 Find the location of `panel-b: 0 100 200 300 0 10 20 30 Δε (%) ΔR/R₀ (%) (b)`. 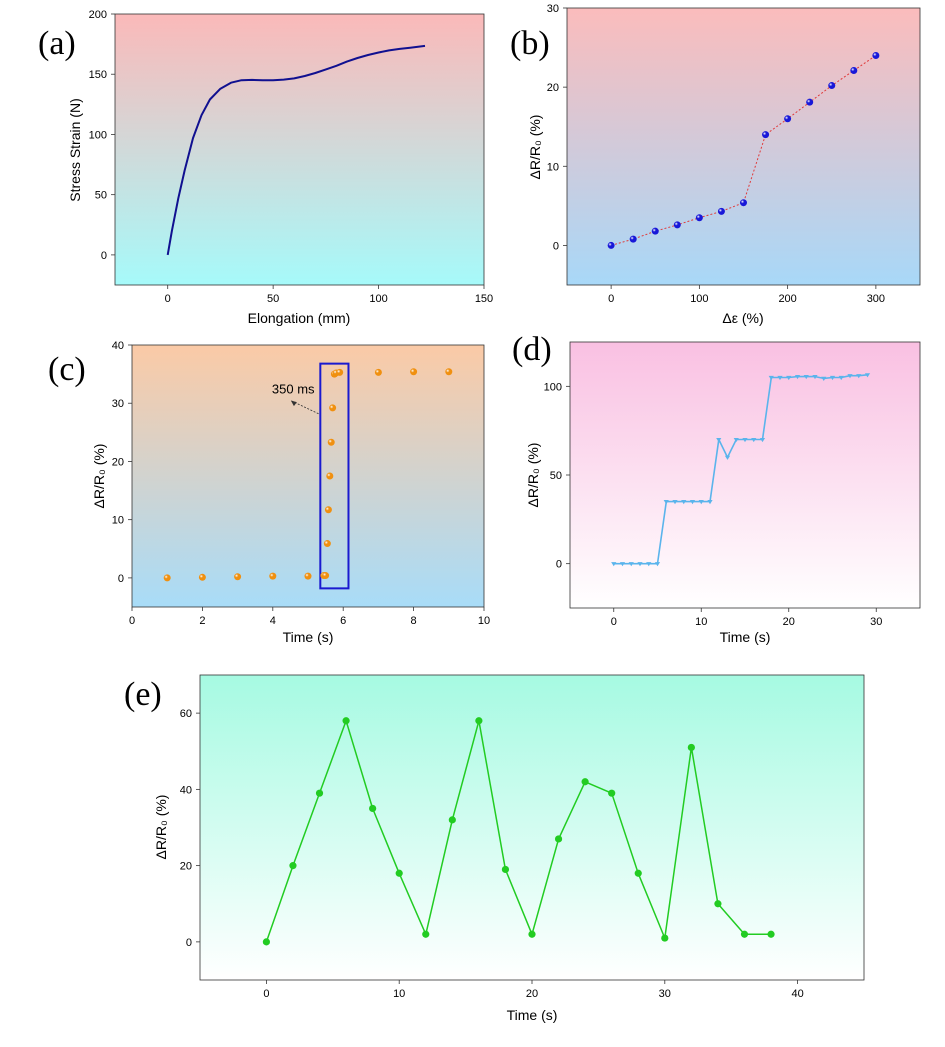

panel-b: 0 100 200 300 0 10 20 30 Δε (%) ΔR/R₀ (%) (b) is located at coordinates (715, 164).